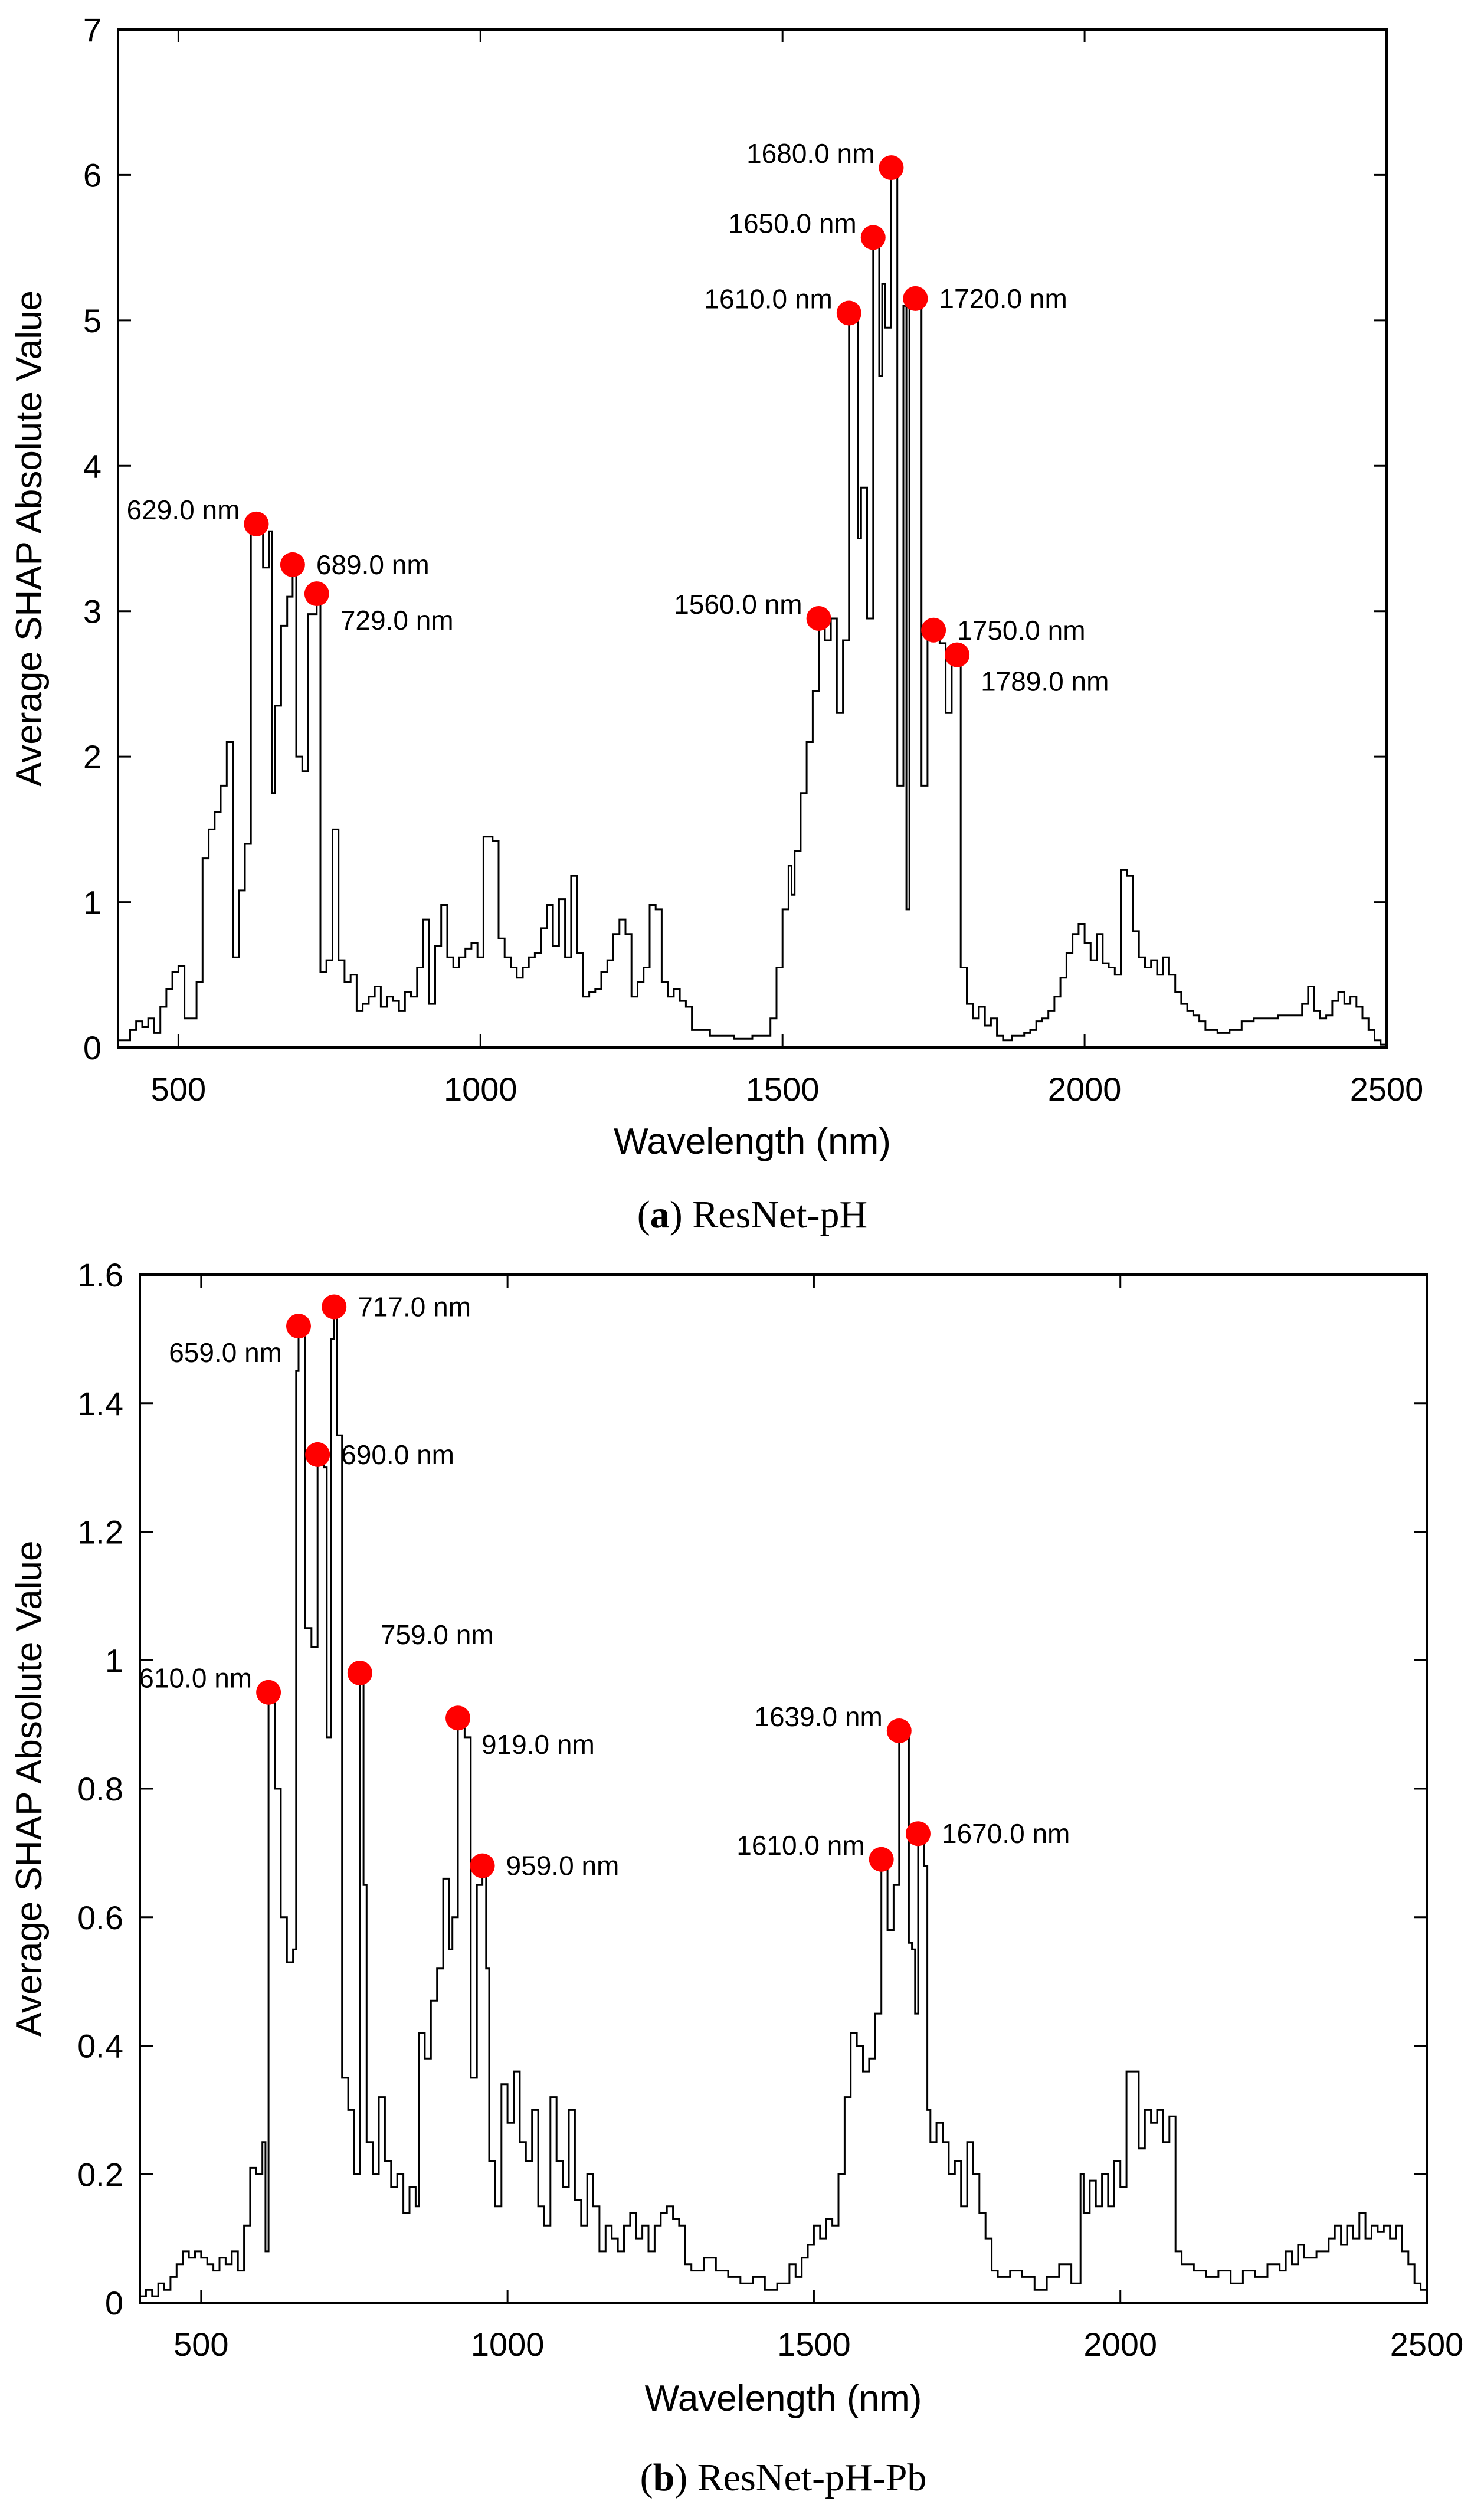 The width and height of the screenshot is (1484, 2511). I want to click on y-tick-label: 4, so click(92, 465).